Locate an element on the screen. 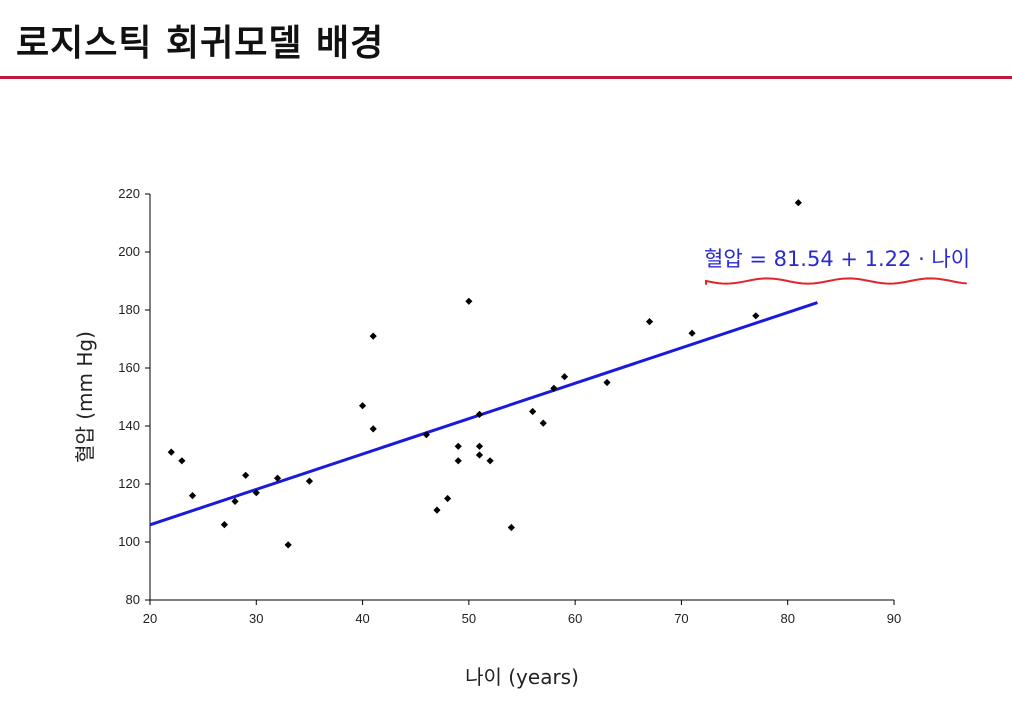 The width and height of the screenshot is (1012, 721). regression-equation-label: 혈압 = 81.54 + 1.22 · 나이 is located at coordinates (837, 259).